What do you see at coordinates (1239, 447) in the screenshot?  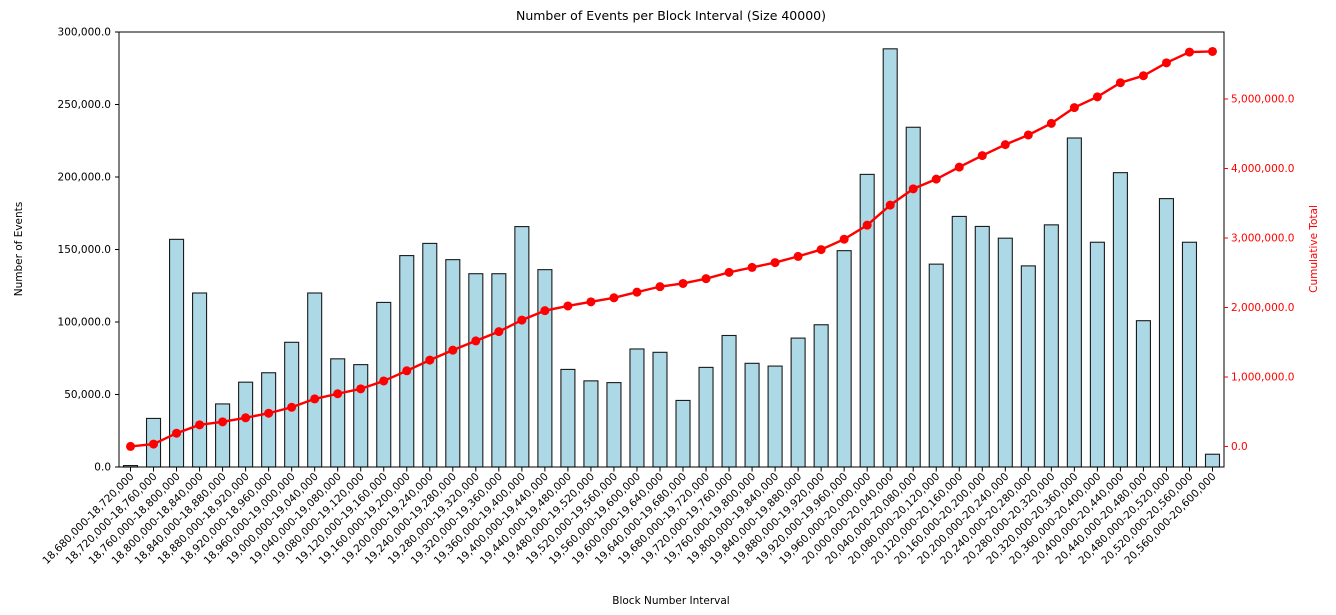 I see `right-tick-label: 0.0` at bounding box center [1239, 447].